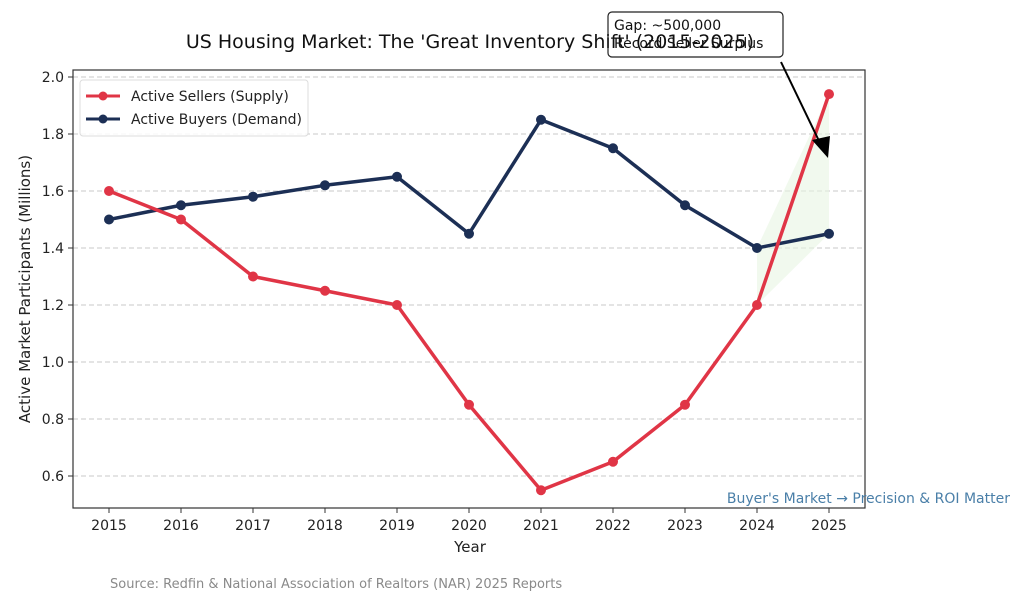 This screenshot has height=614, width=1024. What do you see at coordinates (253, 526) in the screenshot?
I see `x-tick-label: 2017` at bounding box center [253, 526].